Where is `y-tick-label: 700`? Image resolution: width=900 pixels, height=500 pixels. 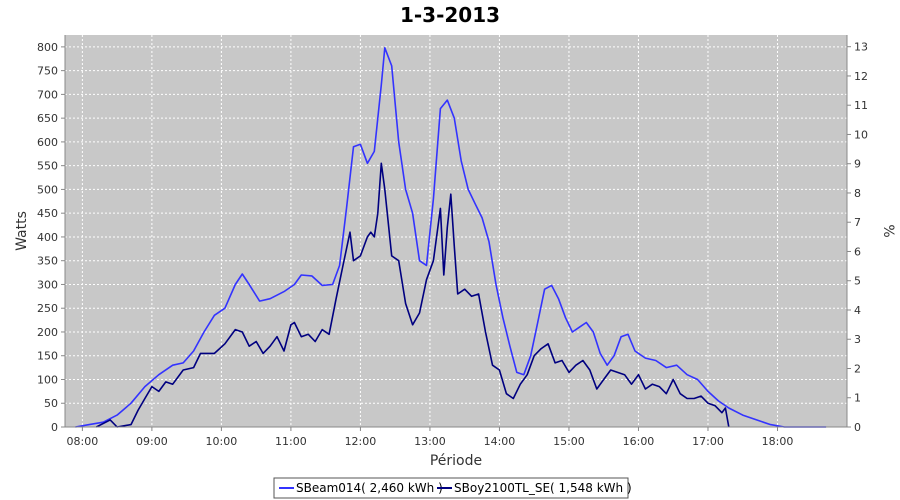 y-tick-label: 700 is located at coordinates (47, 94).